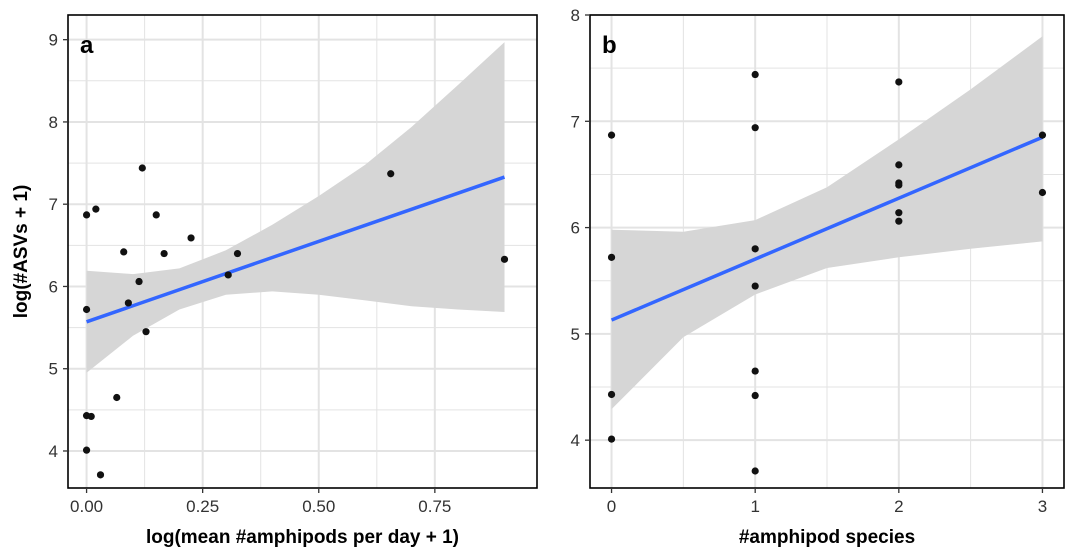 This screenshot has width=1075, height=551. I want to click on panel-a-y-ticks: 4 5 6 7 8 9, so click(58, 246).